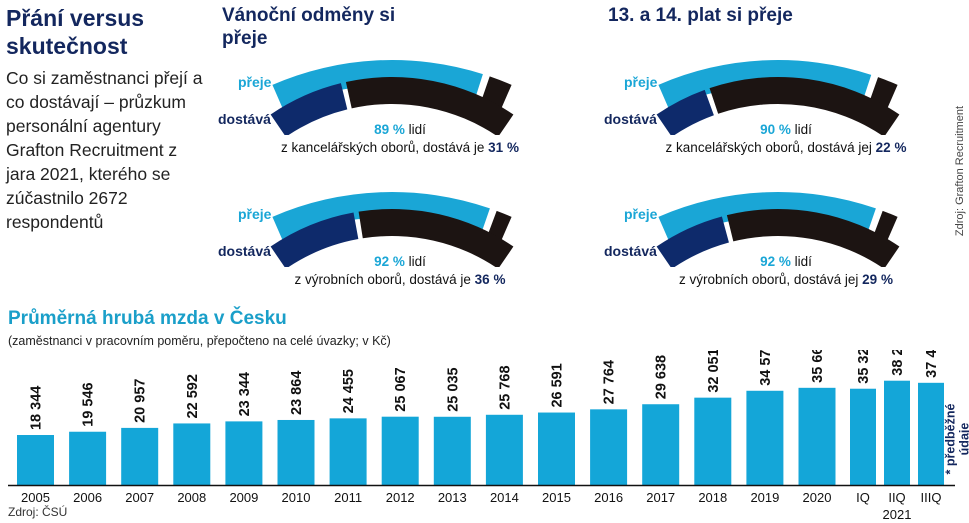 The width and height of the screenshot is (969, 523). I want to click on get-percent: 36 %, so click(490, 279).